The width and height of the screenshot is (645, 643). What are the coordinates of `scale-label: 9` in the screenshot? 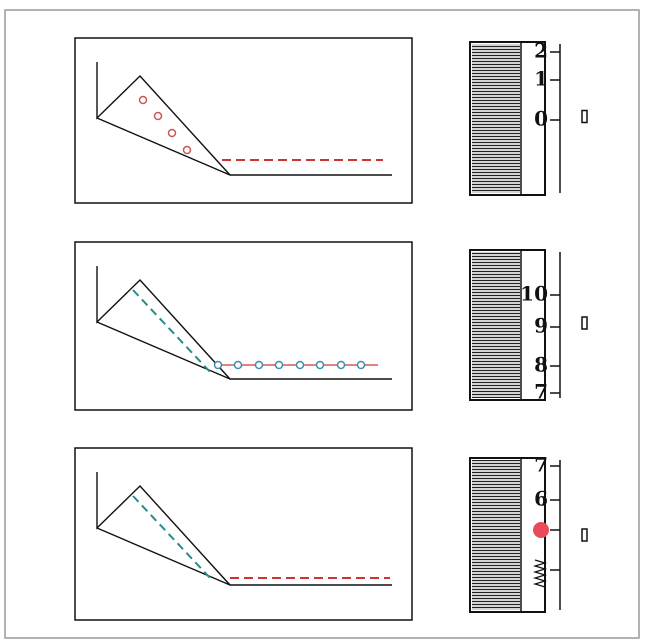 It's located at (541, 326).